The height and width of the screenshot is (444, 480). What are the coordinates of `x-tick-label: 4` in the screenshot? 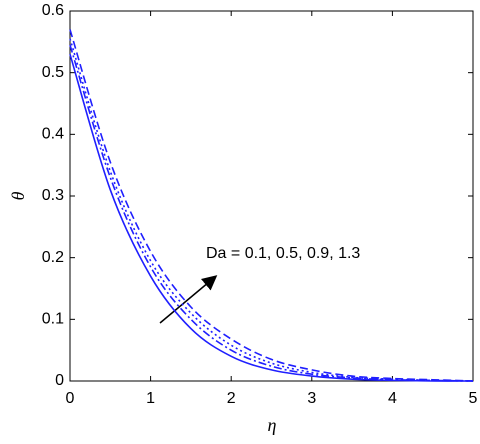 It's located at (392, 398).